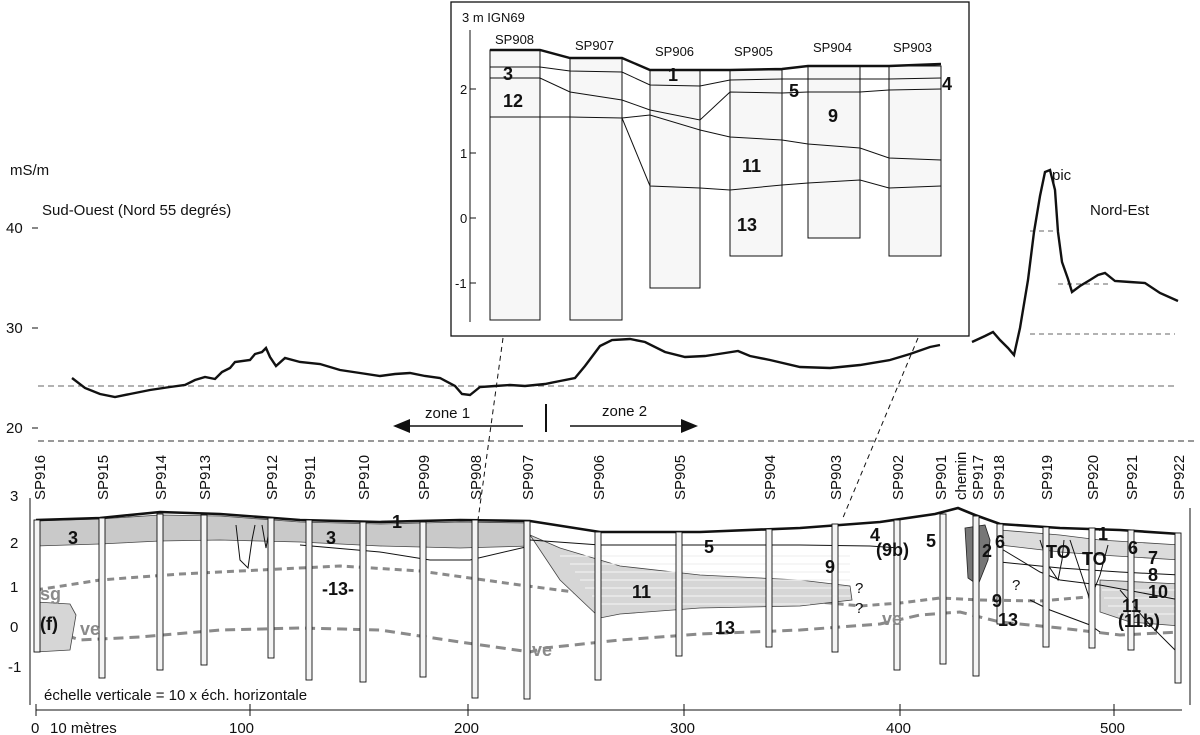 The image size is (1200, 735). Describe the element at coordinates (1158, 592) in the screenshot. I see `unit-label-10: 10` at that location.